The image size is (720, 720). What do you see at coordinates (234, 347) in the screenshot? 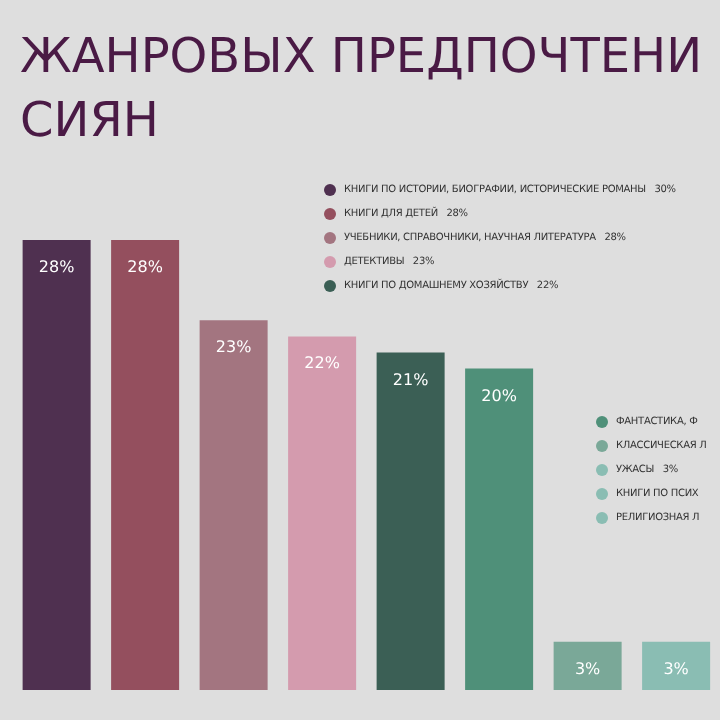
I see `data-label: 23%` at bounding box center [234, 347].